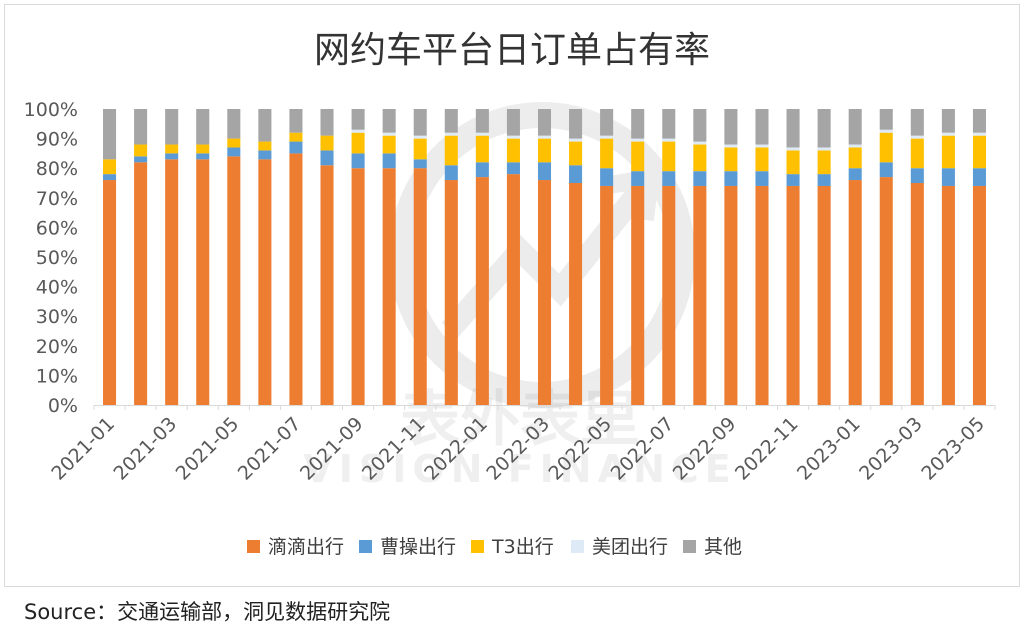 The height and width of the screenshot is (632, 1029). What do you see at coordinates (57, 228) in the screenshot?
I see `y-tick-label: 60%` at bounding box center [57, 228].